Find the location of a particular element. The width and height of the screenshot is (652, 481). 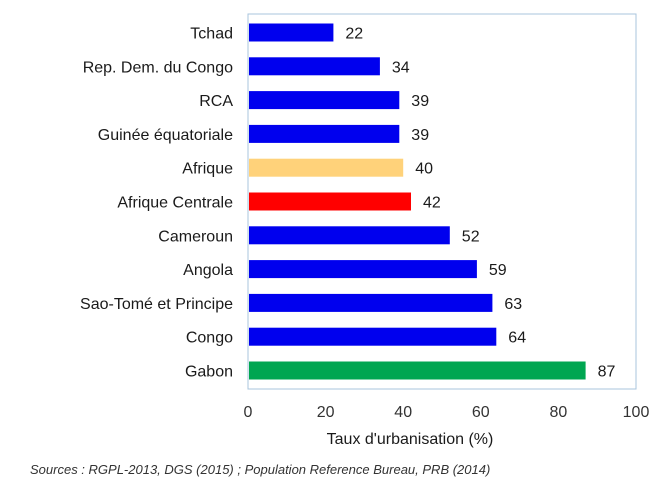

bar-afrique-centrale is located at coordinates (330, 201).